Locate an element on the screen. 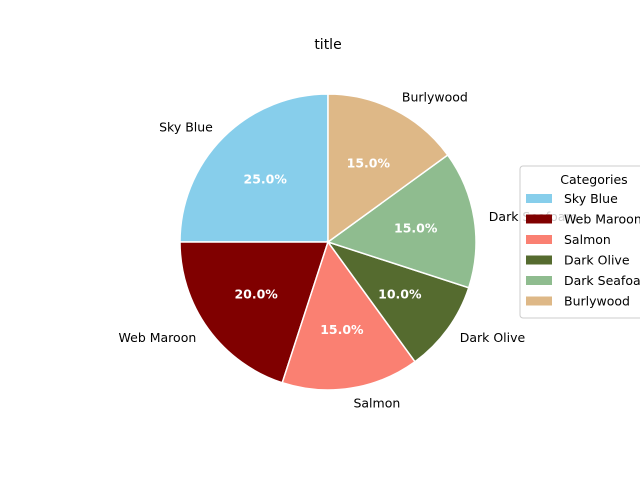  legend-label-web-maroon: Web Maroon is located at coordinates (602, 219).